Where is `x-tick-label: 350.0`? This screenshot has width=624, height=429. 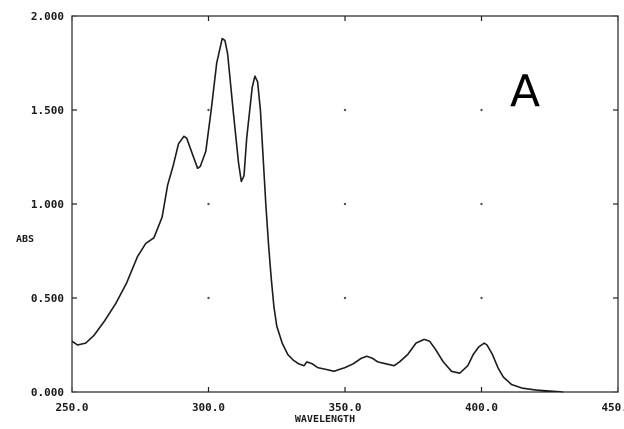
x-tick-label: 350.0 is located at coordinates (344, 407).